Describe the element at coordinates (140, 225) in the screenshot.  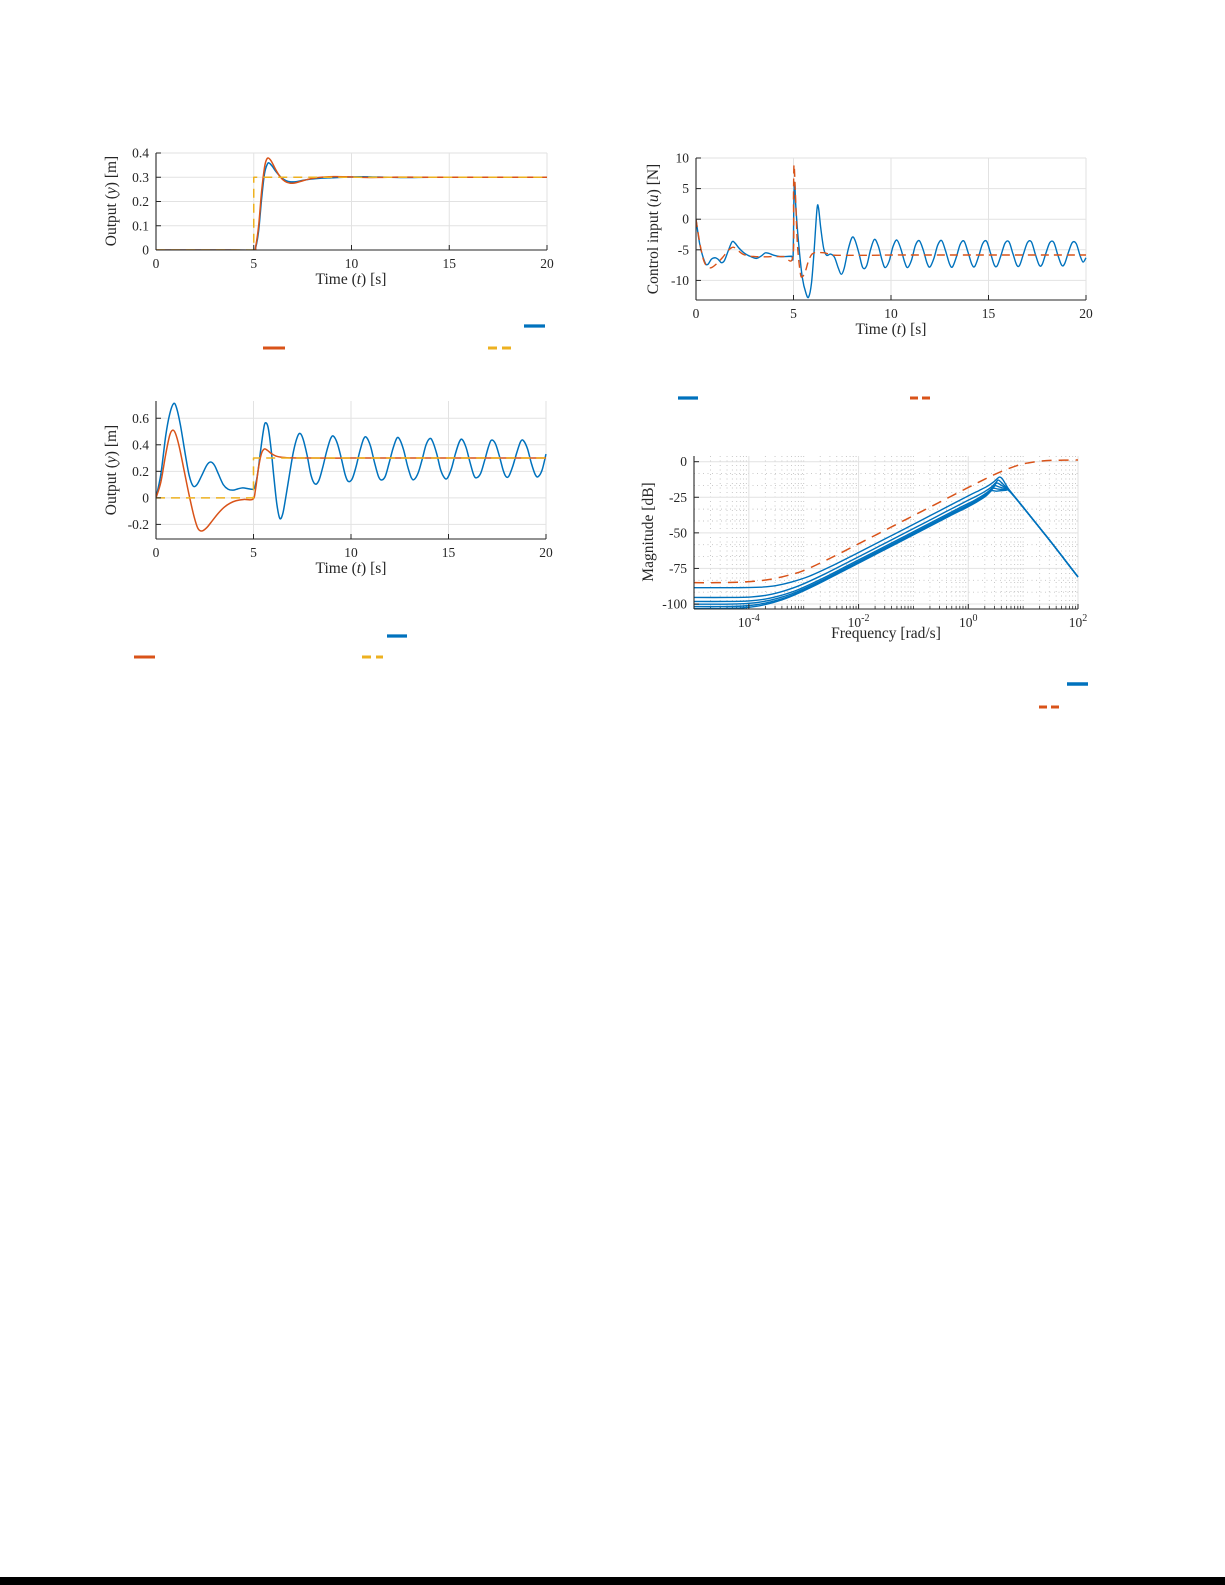
I see `y-tick-label: 0.1` at that location.